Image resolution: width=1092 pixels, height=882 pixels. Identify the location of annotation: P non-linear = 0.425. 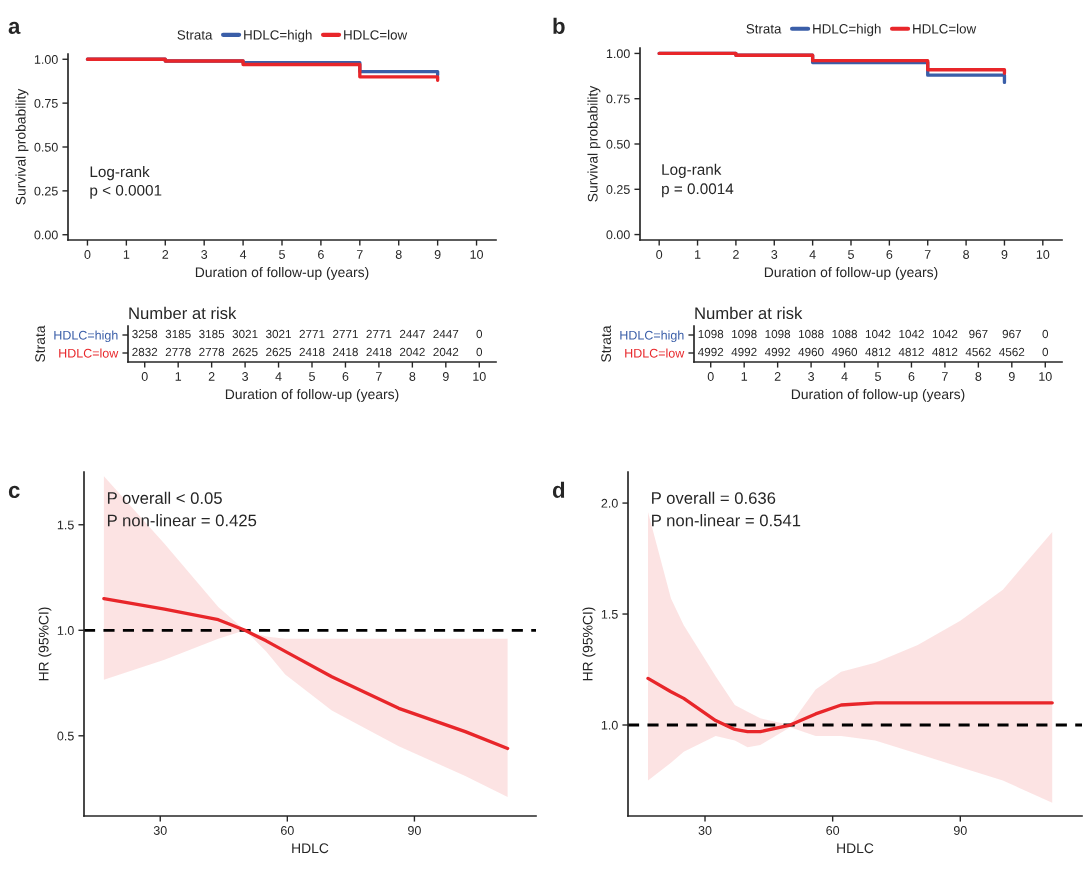
(182, 520).